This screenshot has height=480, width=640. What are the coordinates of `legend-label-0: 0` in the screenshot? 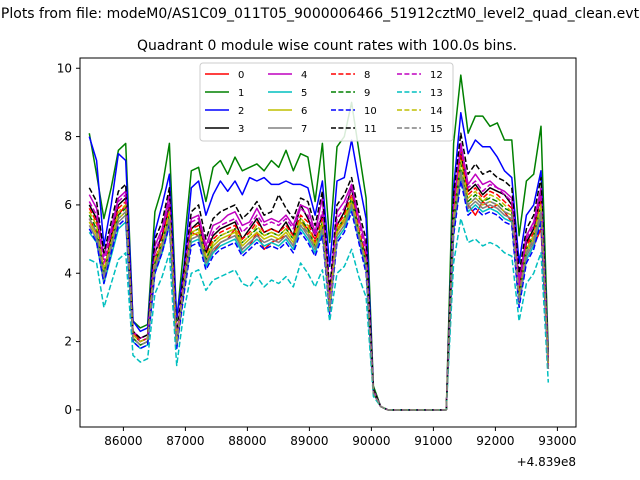 It's located at (241, 75).